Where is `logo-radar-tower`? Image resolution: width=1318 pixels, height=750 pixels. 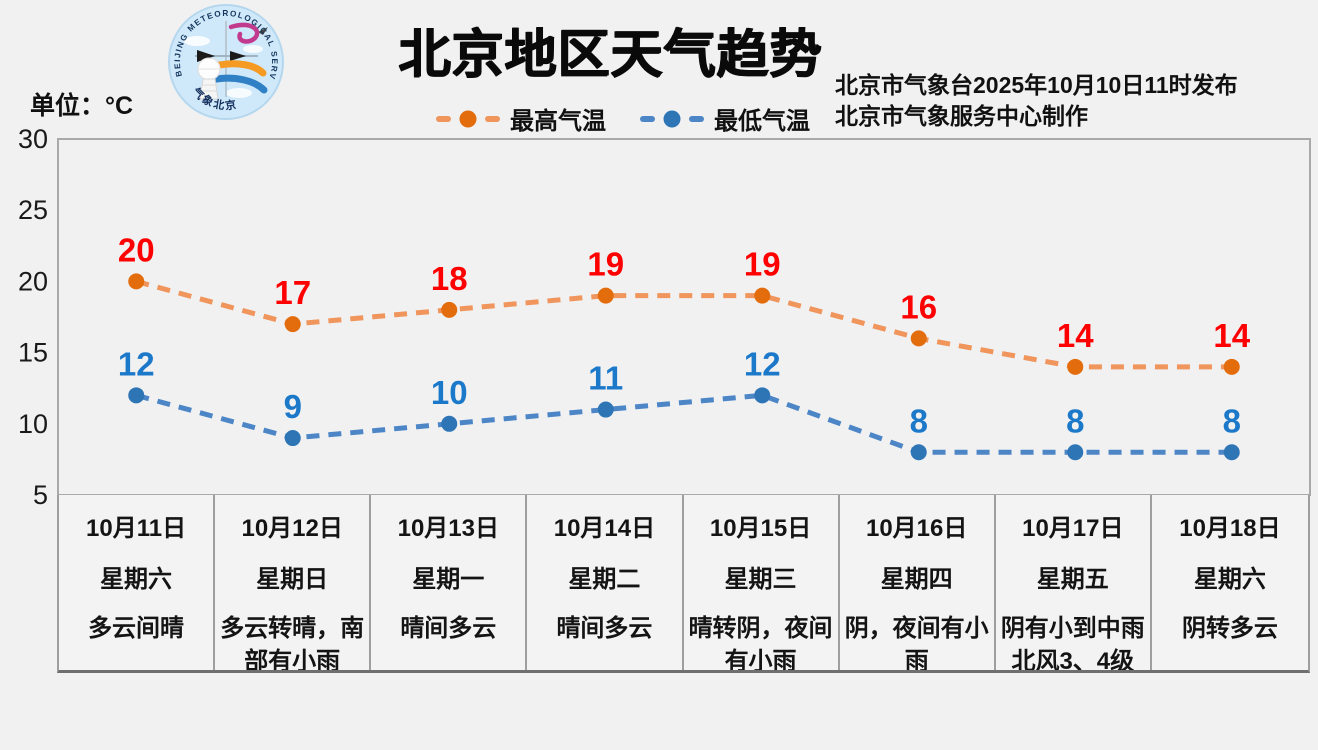
logo-radar-tower is located at coordinates (209, 89).